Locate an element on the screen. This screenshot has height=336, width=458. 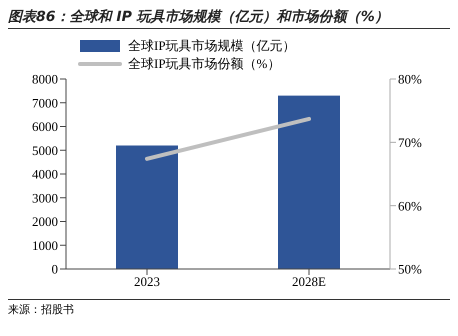
y2-tick-label: 50% is located at coordinates (410, 269).